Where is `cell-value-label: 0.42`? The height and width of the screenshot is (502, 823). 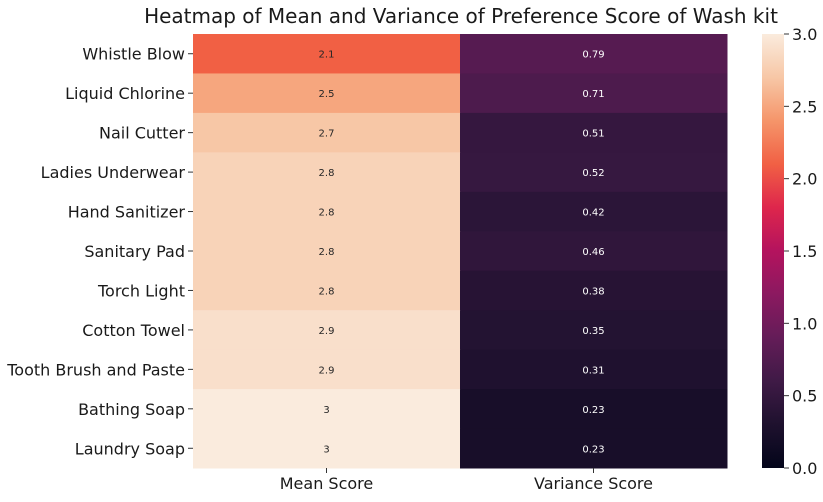
cell-value-label: 0.42 is located at coordinates (593, 213).